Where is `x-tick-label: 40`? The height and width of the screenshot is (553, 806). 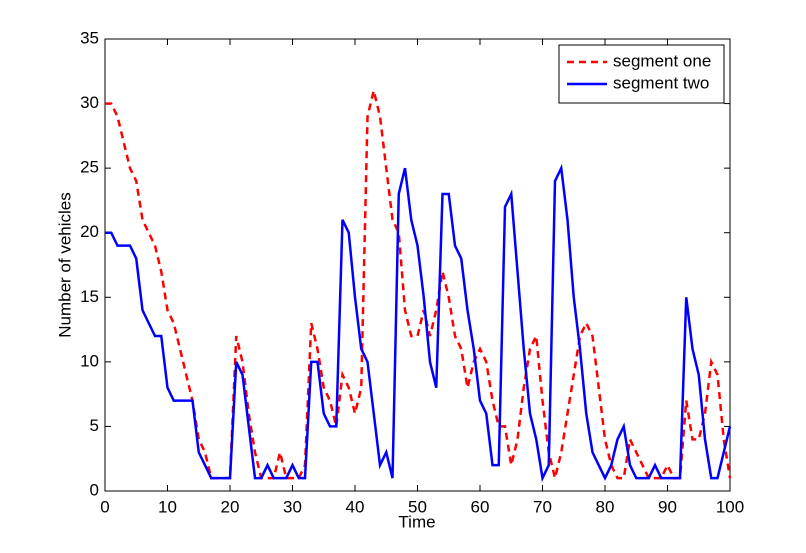
x-tick-label: 40 is located at coordinates (355, 506).